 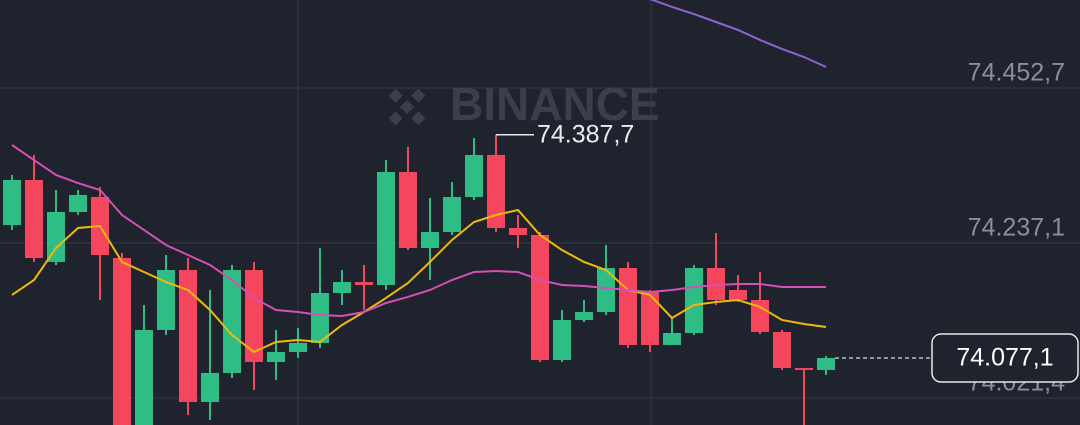 I want to click on y-tick-label: 74.452,7, so click(x=1016, y=73).